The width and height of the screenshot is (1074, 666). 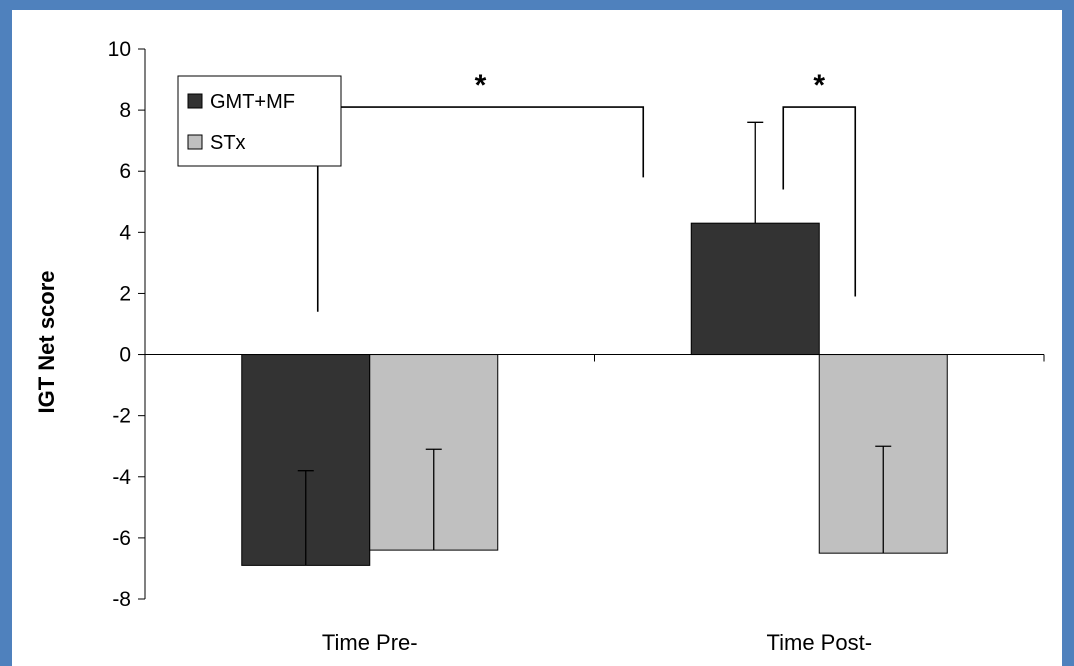 I want to click on legend: GMT+MF STx, so click(x=259, y=121).